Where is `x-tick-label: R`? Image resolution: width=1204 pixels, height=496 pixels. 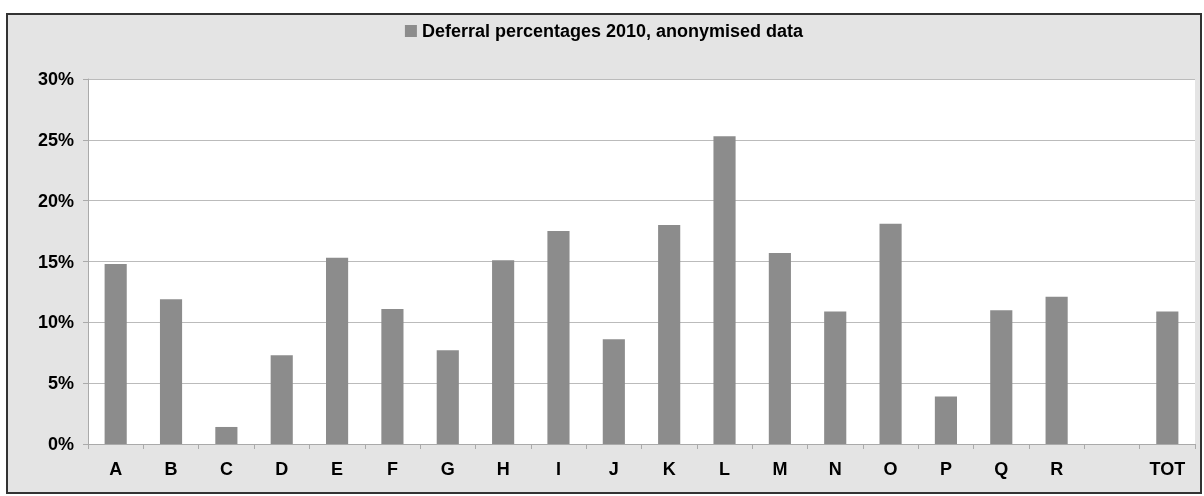
x-tick-label: R is located at coordinates (1057, 469).